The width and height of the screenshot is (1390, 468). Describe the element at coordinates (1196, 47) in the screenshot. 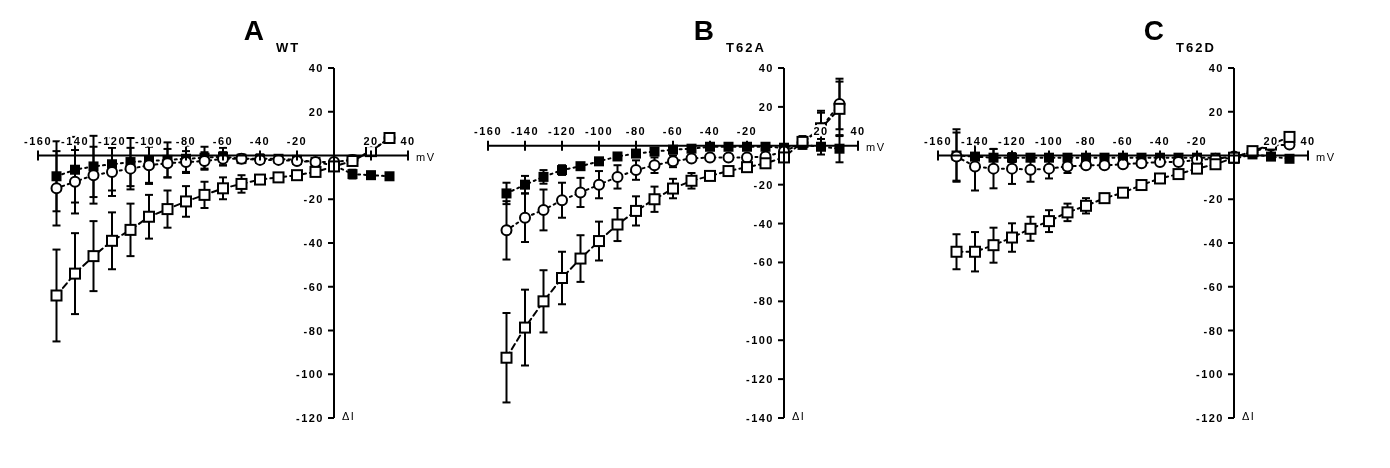

I see `chart-subtitle: T62D` at that location.